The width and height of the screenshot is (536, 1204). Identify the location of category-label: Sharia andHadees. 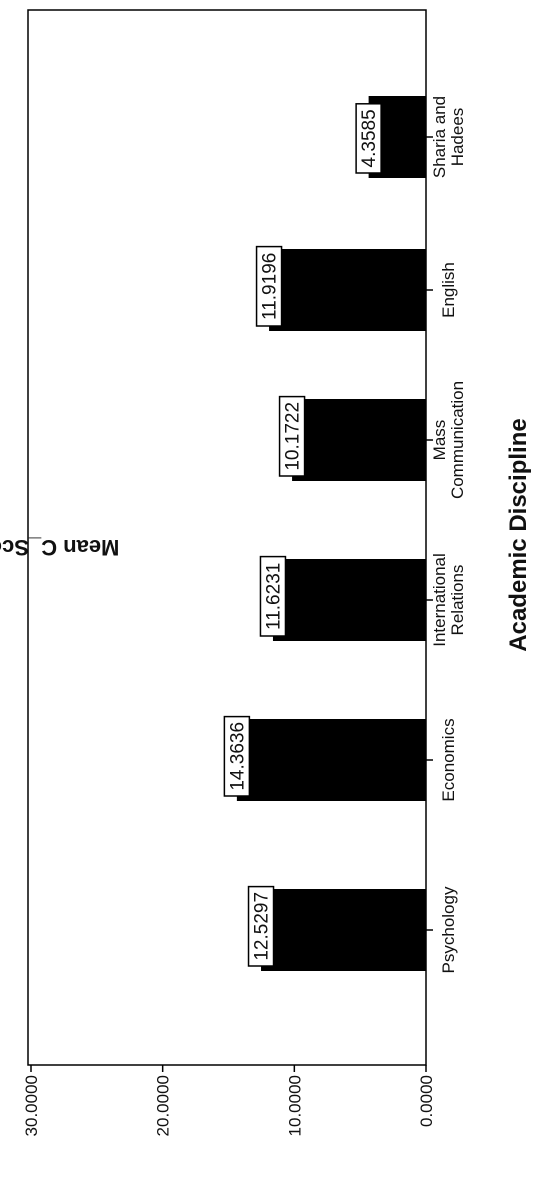
(448, 137).